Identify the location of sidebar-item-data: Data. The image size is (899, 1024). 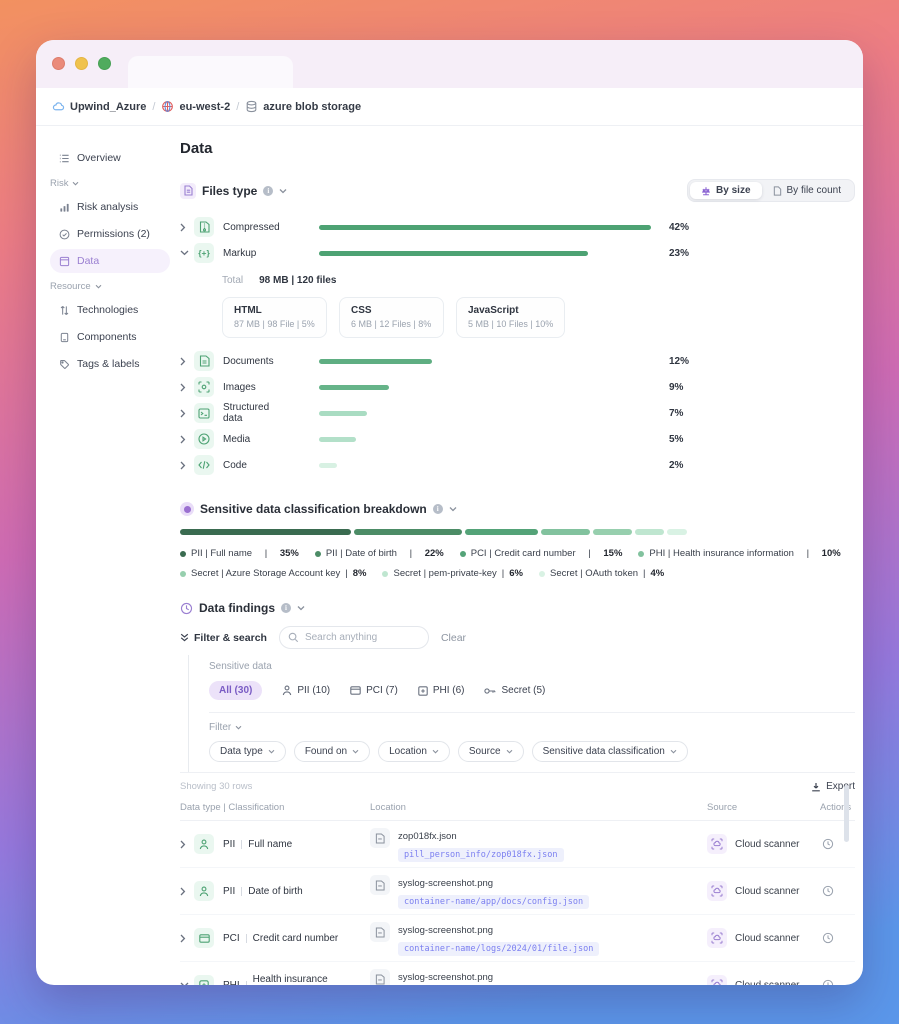
(110, 261).